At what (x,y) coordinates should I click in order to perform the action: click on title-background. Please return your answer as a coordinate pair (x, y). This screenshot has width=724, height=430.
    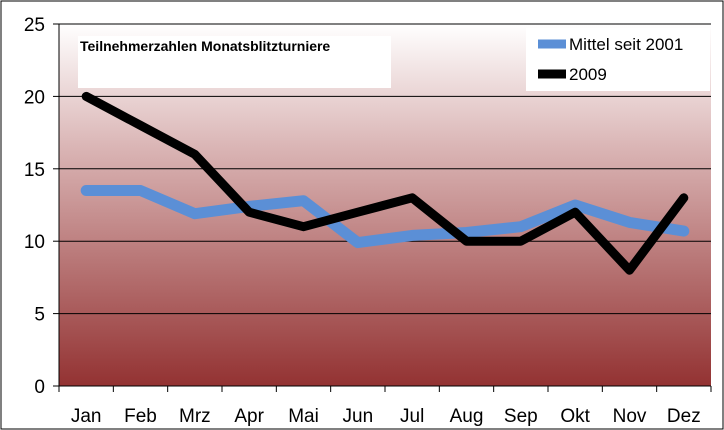
    Looking at the image, I should click on (234, 62).